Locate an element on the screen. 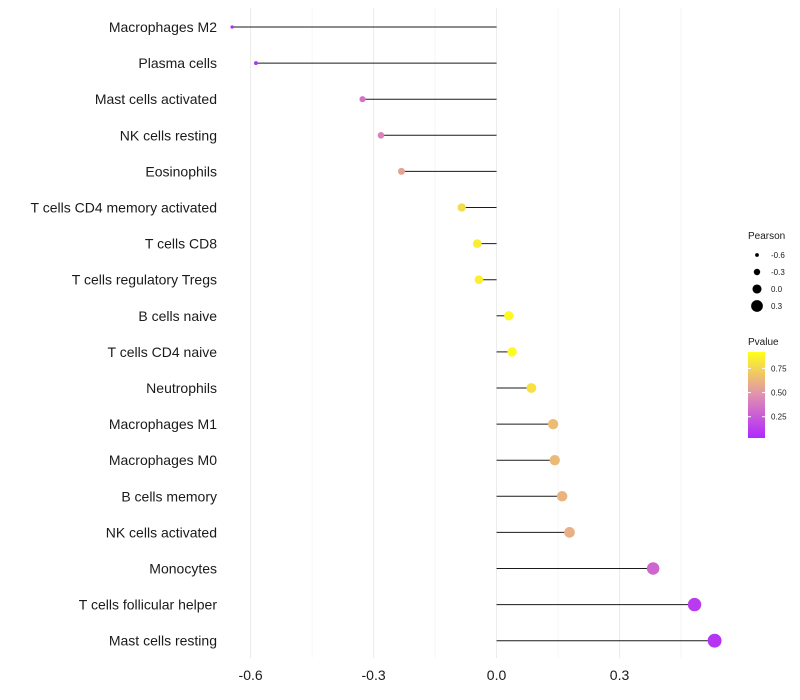 The width and height of the screenshot is (800, 700). x-tick-label: -0.3 is located at coordinates (374, 675).